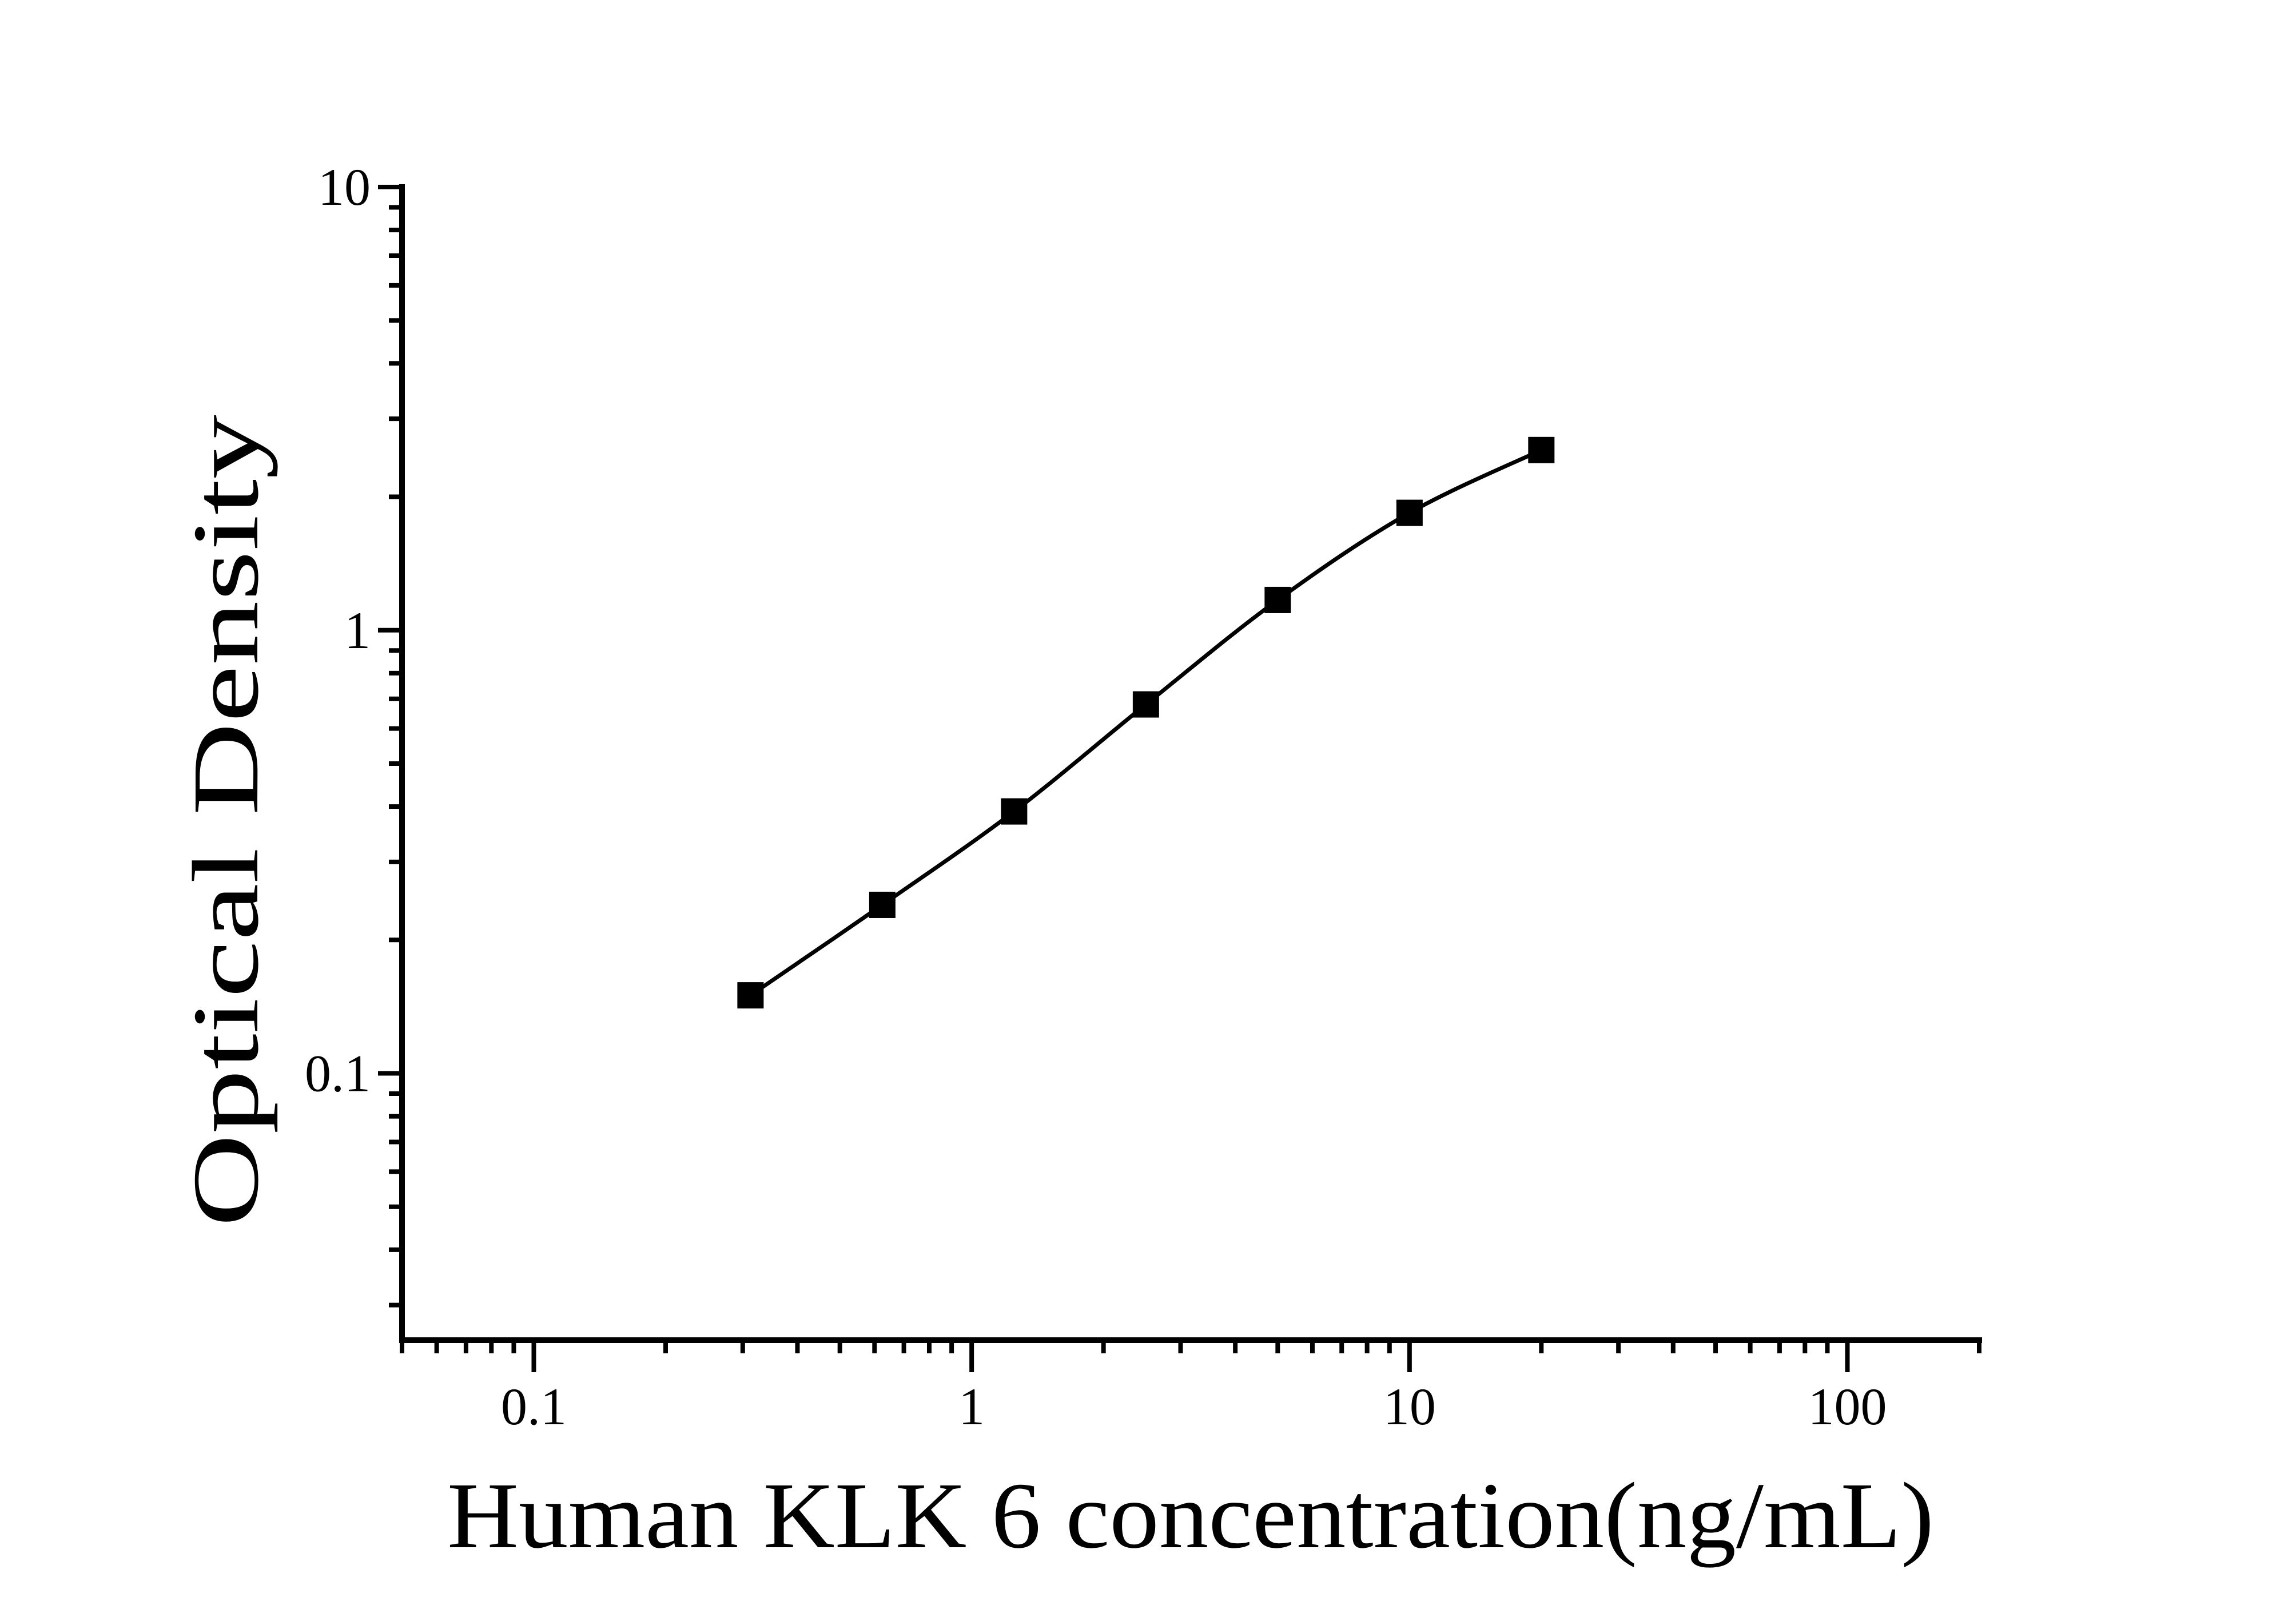 This screenshot has width=2296, height=1605. Describe the element at coordinates (534, 1406) in the screenshot. I see `x-tick-label: 0.1` at that location.